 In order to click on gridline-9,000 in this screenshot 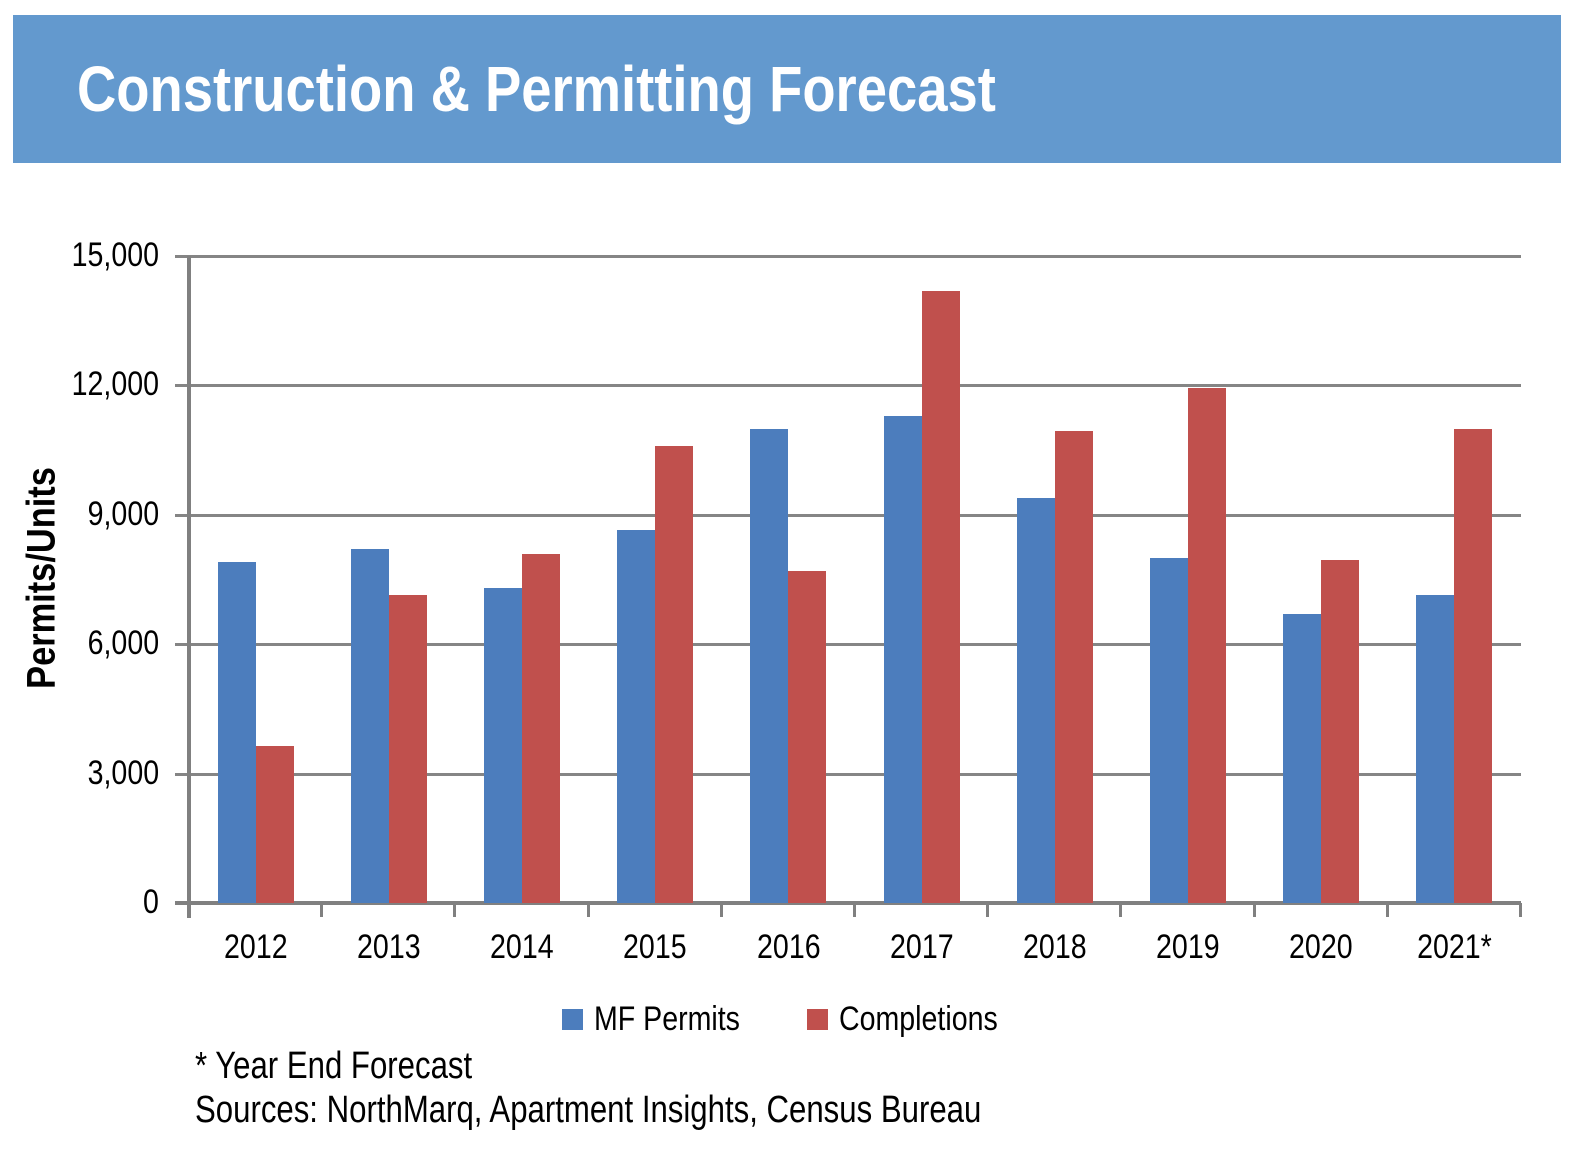, I will do `click(848, 515)`.